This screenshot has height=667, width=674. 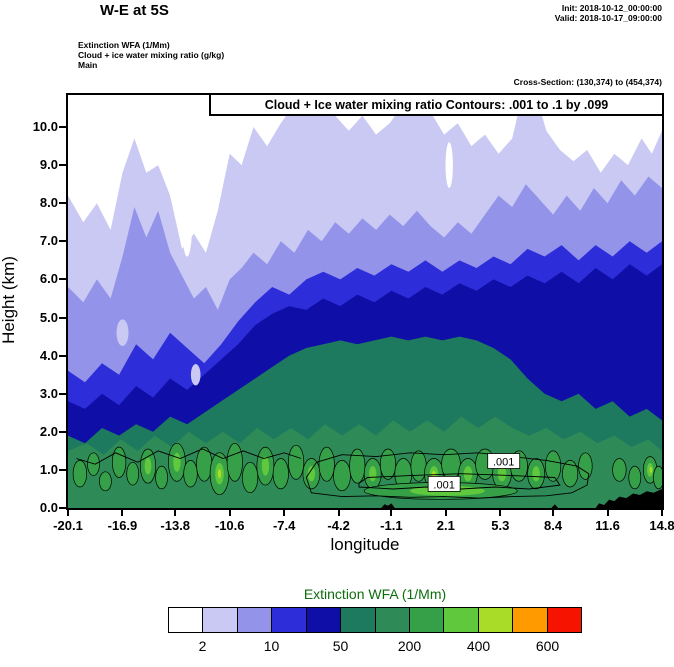 I want to click on y-tick-label: 5.0, so click(x=48, y=317).